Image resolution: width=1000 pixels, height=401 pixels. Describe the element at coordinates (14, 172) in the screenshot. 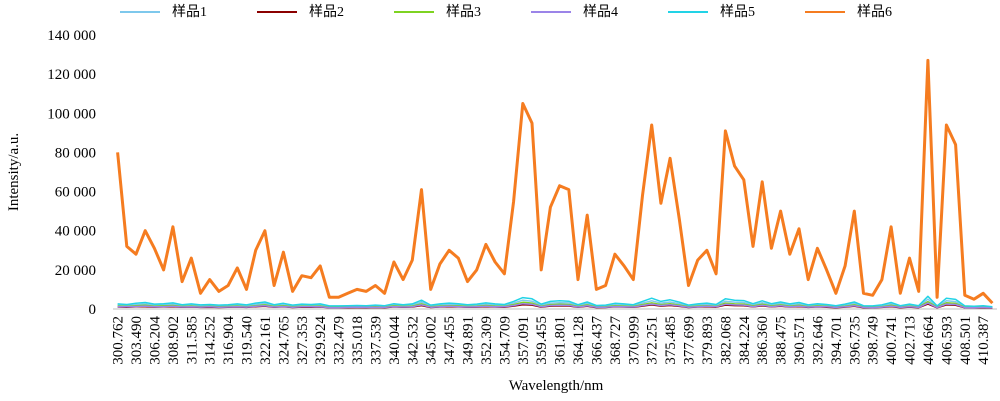

I see `y-axis-title: Intensity/a.u.` at that location.